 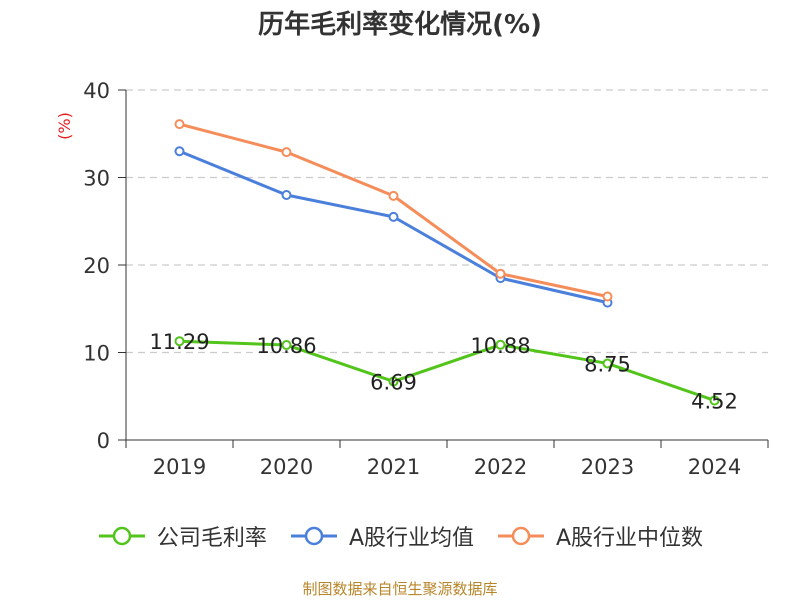 I want to click on chart-title: 历年毛利率变化情况(%), so click(x=400, y=25).